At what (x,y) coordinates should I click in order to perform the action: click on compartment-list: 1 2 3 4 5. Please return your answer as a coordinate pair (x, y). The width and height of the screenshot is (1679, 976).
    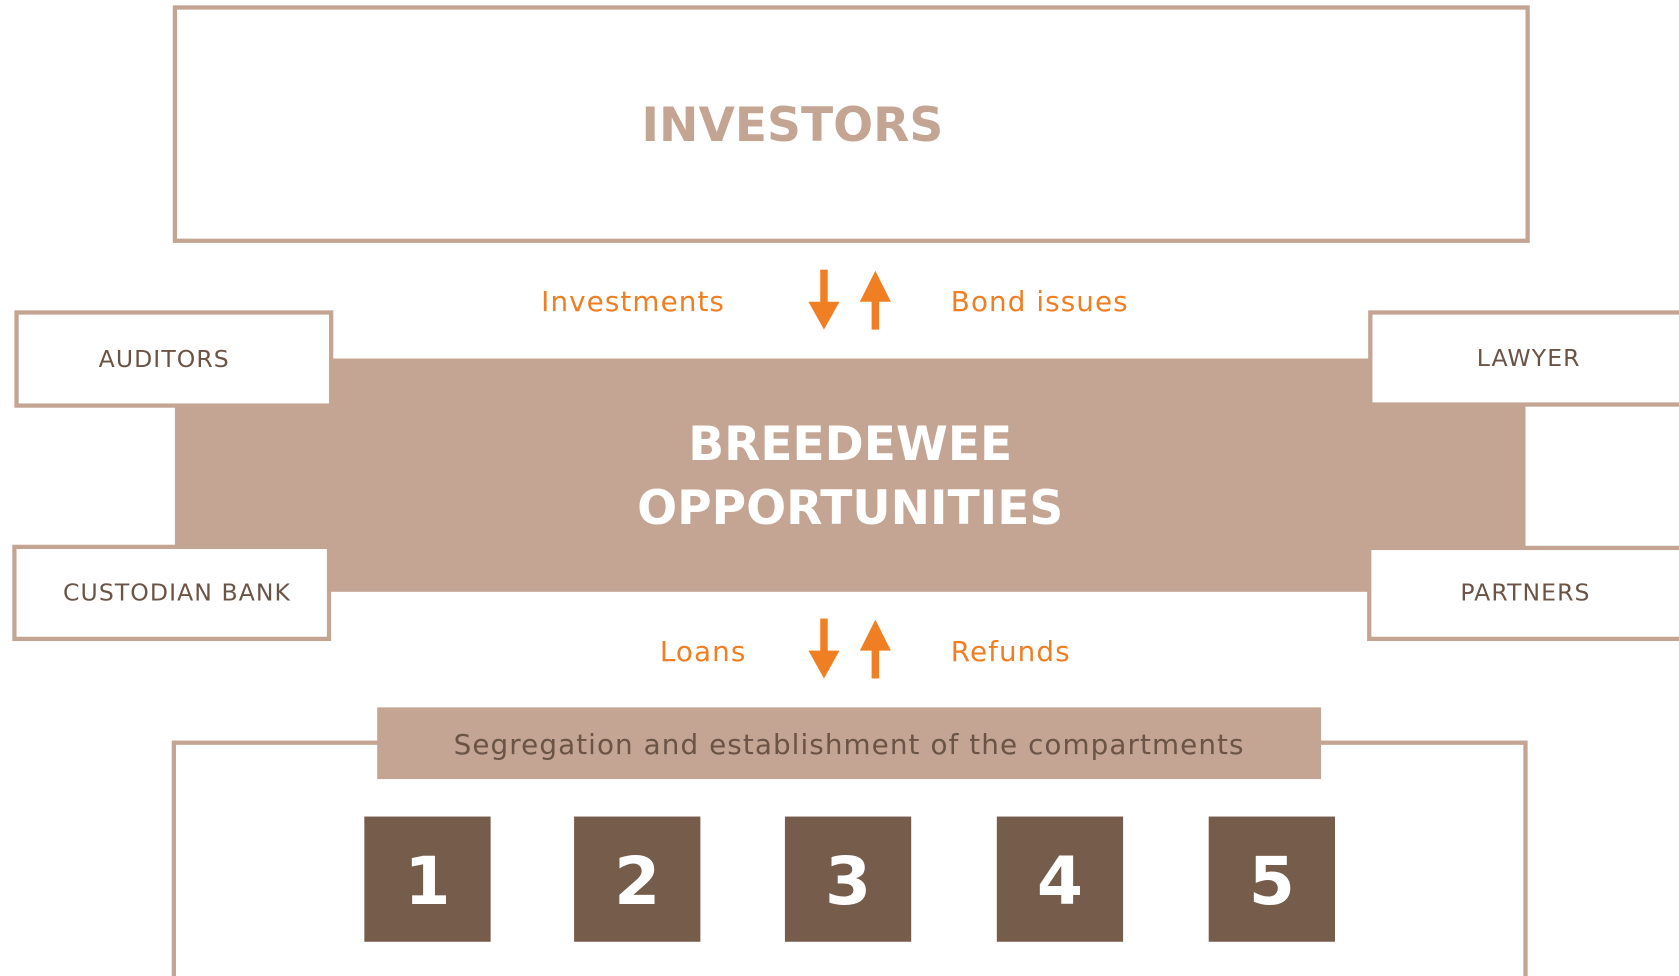
    Looking at the image, I should click on (849, 879).